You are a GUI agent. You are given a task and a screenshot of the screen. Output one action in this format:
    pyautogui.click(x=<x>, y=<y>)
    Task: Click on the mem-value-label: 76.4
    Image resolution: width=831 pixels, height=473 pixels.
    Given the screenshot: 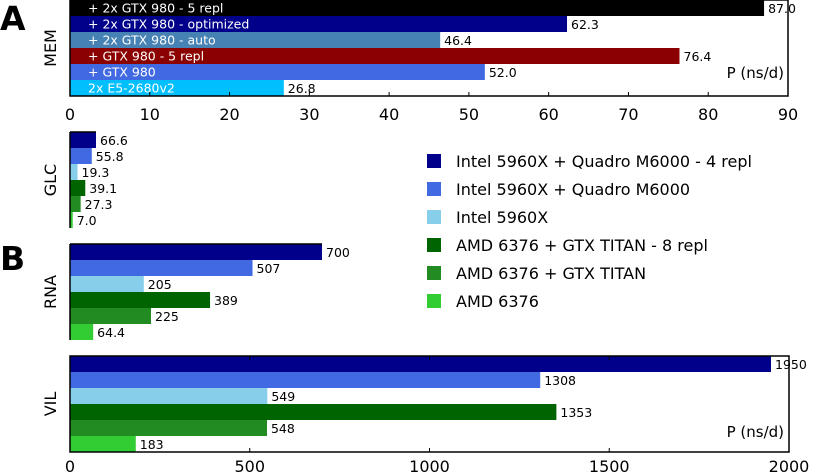 What is the action you would take?
    pyautogui.click(x=698, y=56)
    